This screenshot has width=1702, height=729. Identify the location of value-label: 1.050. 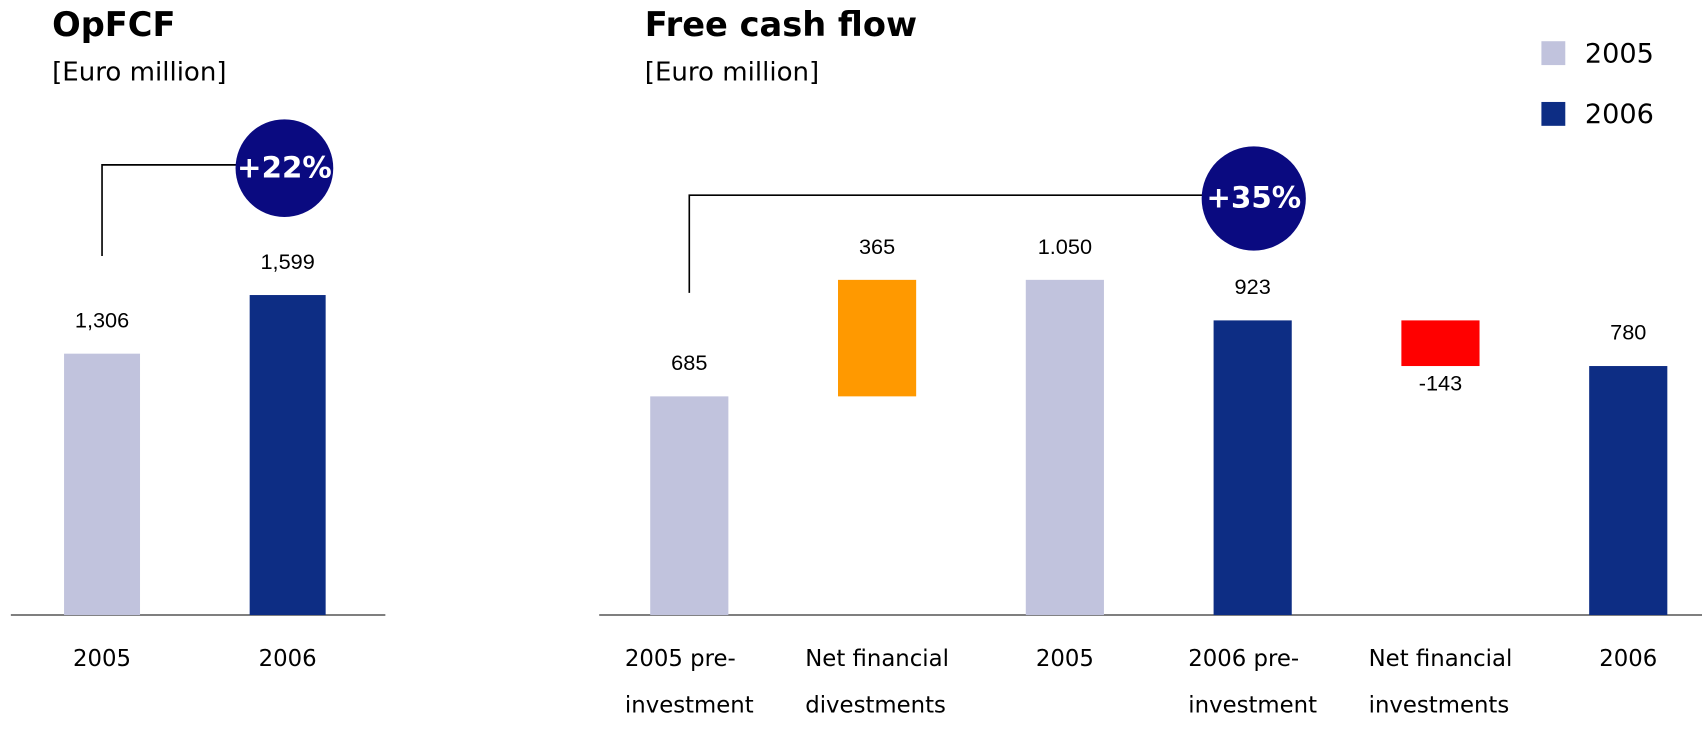
(1065, 247).